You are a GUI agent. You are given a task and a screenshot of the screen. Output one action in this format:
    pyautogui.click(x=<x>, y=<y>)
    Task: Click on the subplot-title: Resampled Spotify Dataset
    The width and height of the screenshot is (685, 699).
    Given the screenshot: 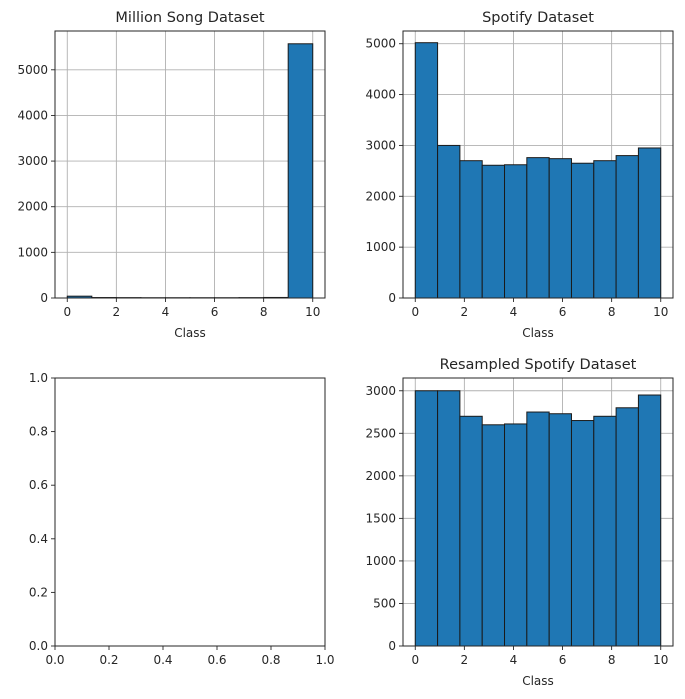 What is the action you would take?
    pyautogui.click(x=538, y=365)
    